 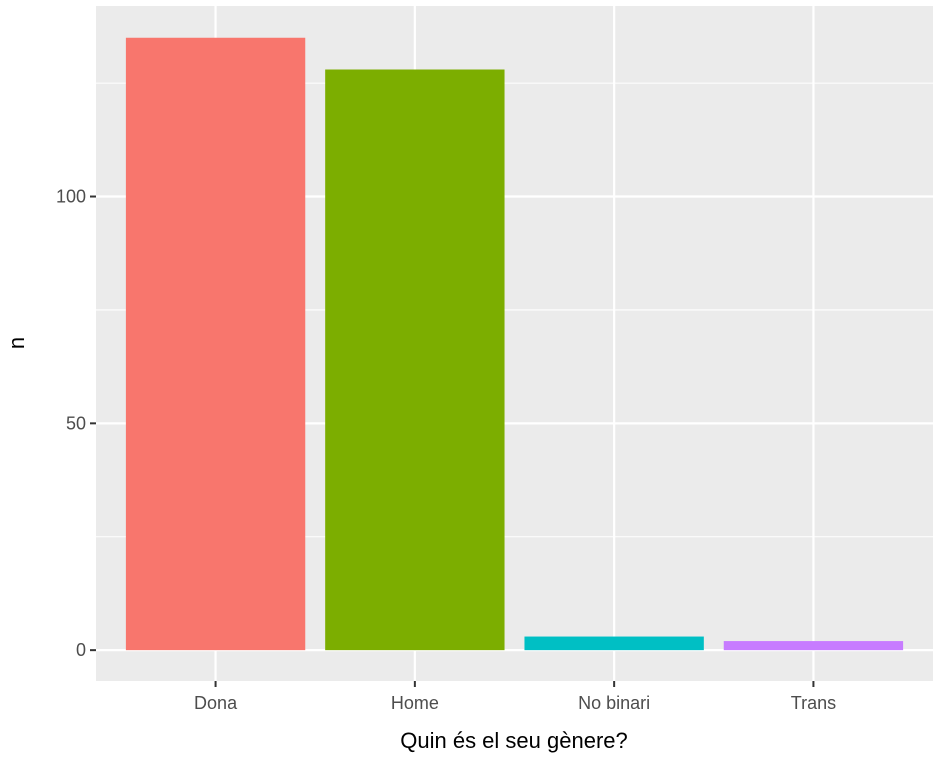 I want to click on x-axis: Dona Home No binari Trans, so click(x=515, y=697).